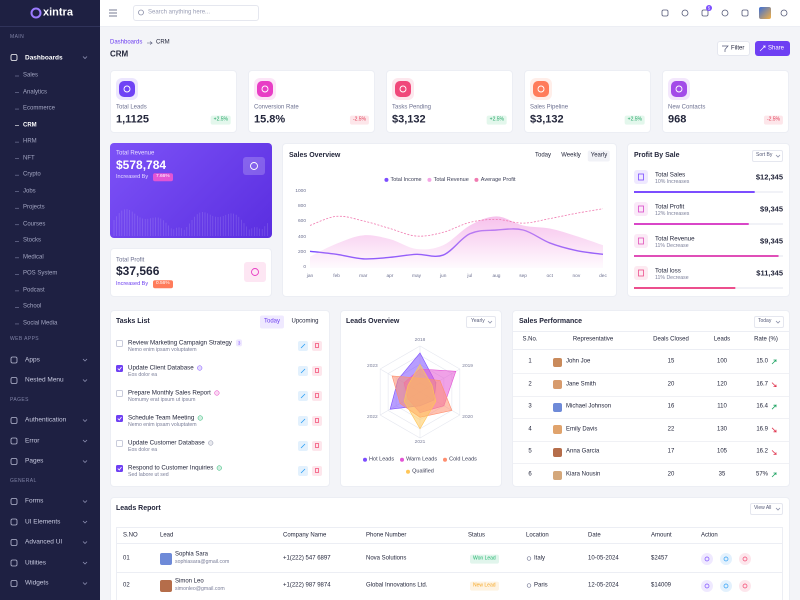  I want to click on profit-sub: 12% Increases, so click(672, 214).